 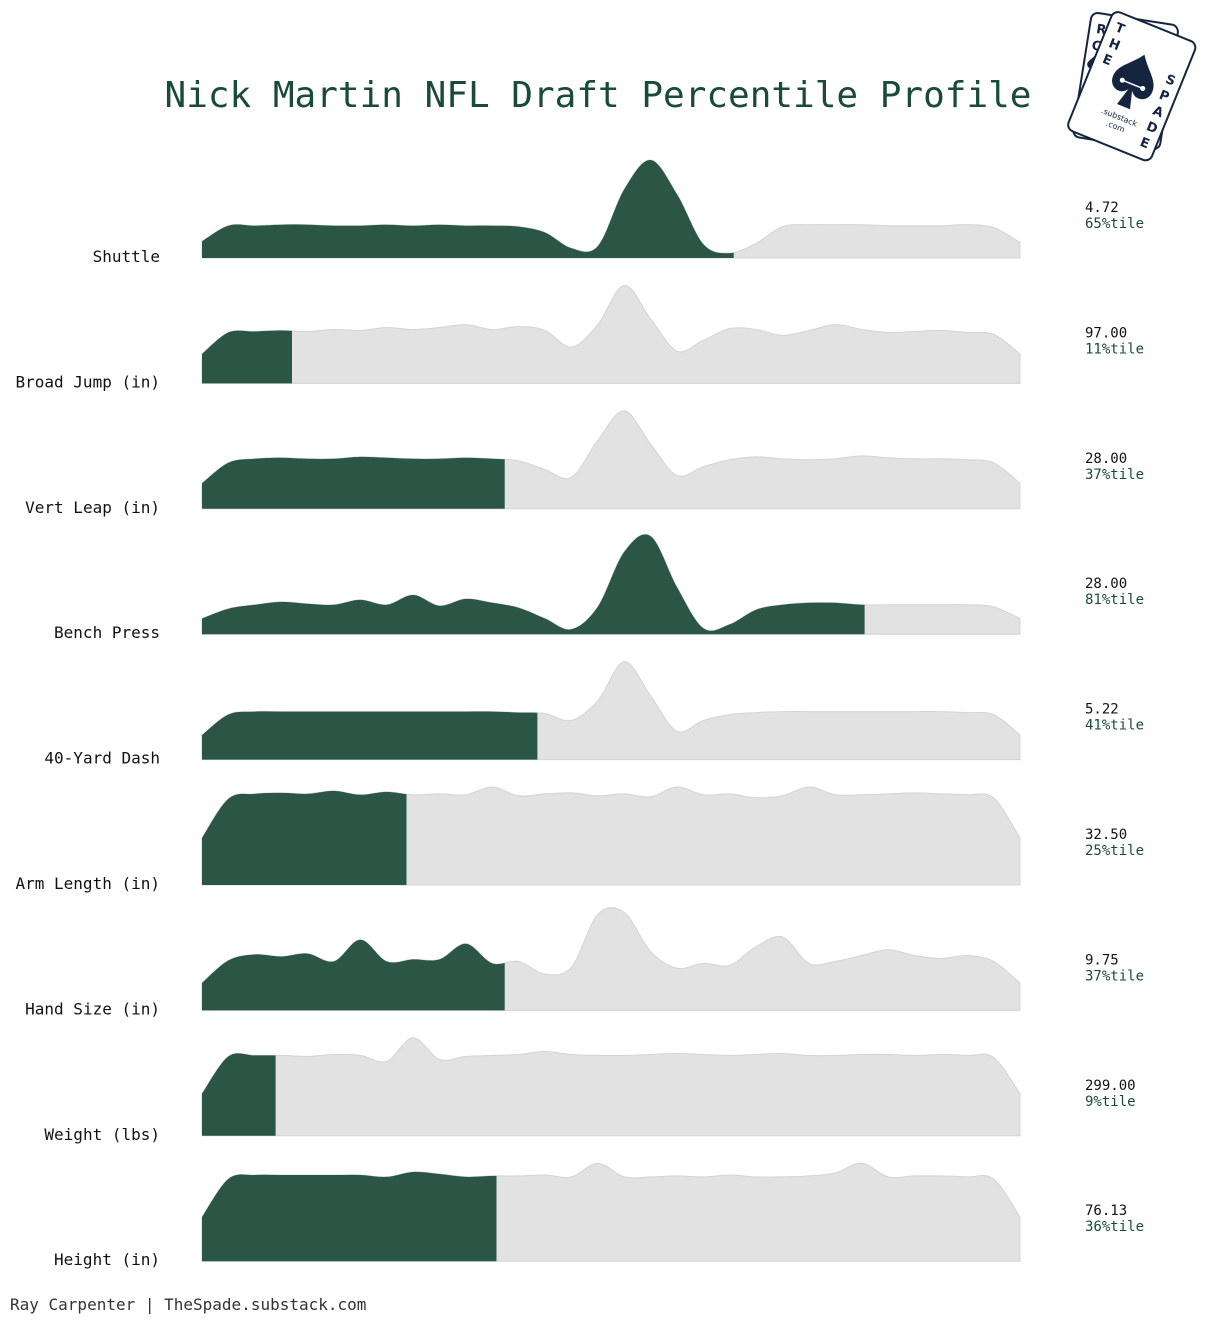 I want to click on ridge-row: Weight (lbs) 299.009%tile, so click(x=590, y=1090).